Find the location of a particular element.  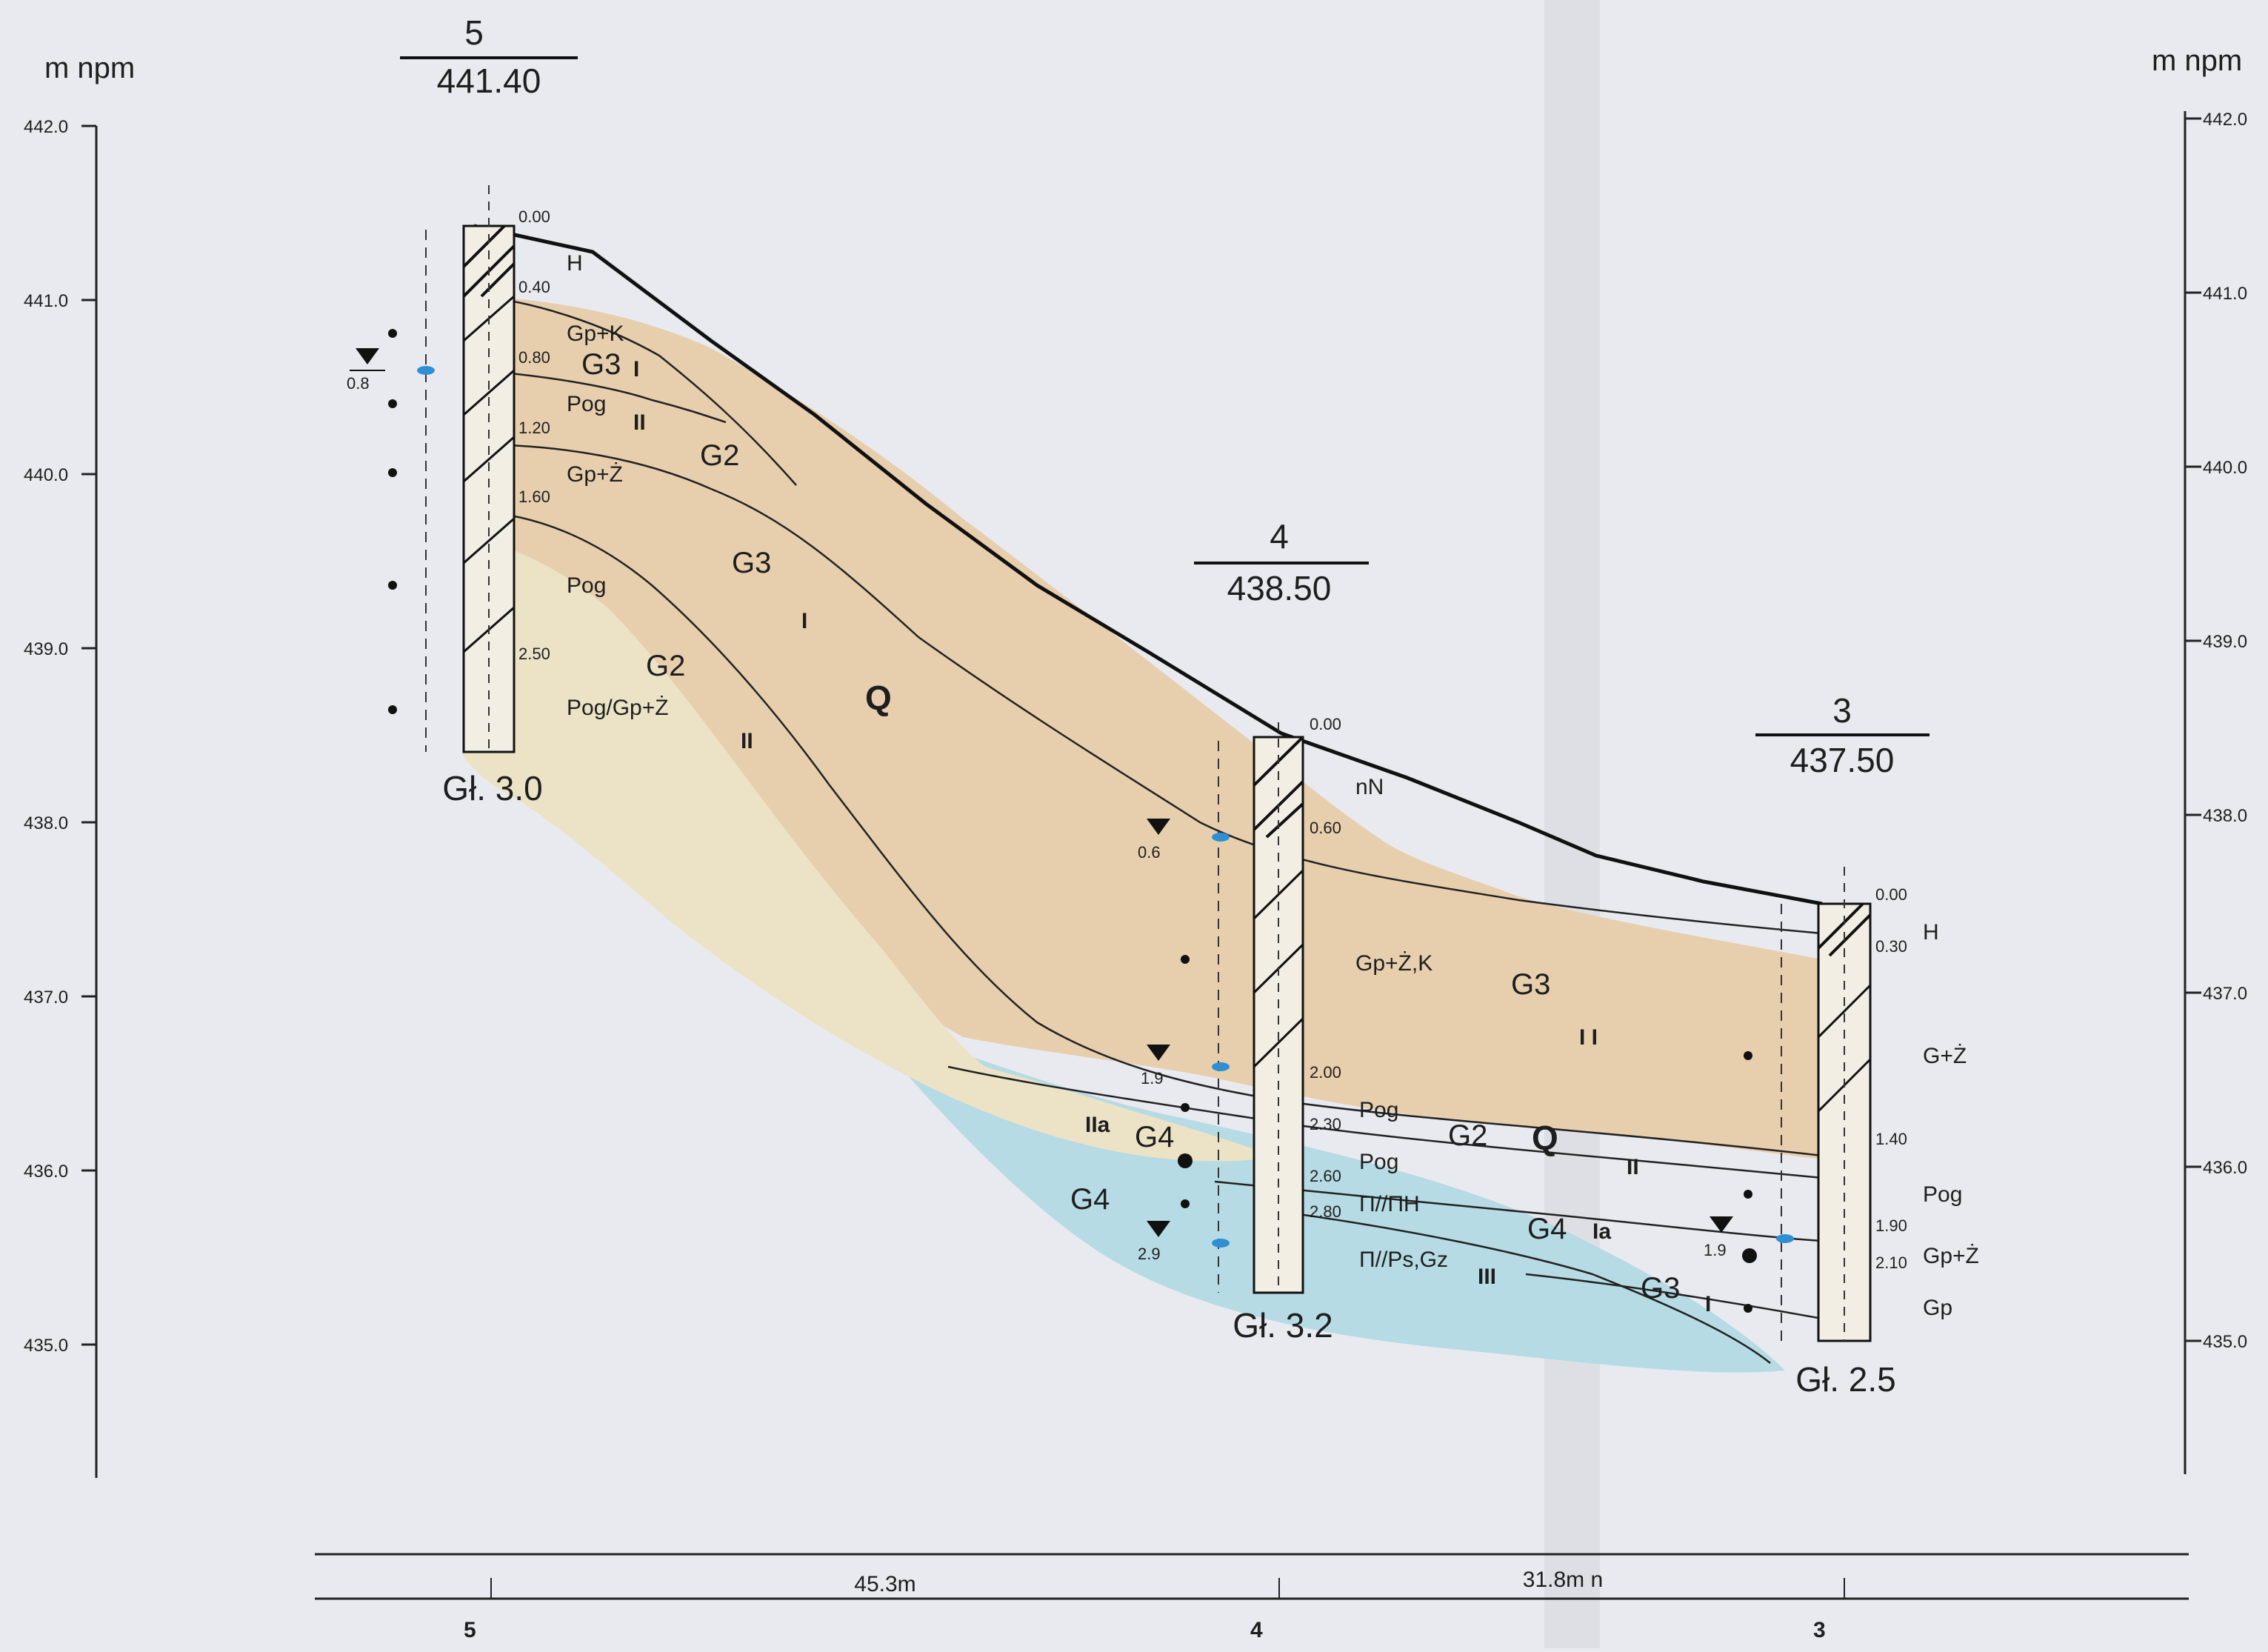

borehole-number: 5 is located at coordinates (474, 32).